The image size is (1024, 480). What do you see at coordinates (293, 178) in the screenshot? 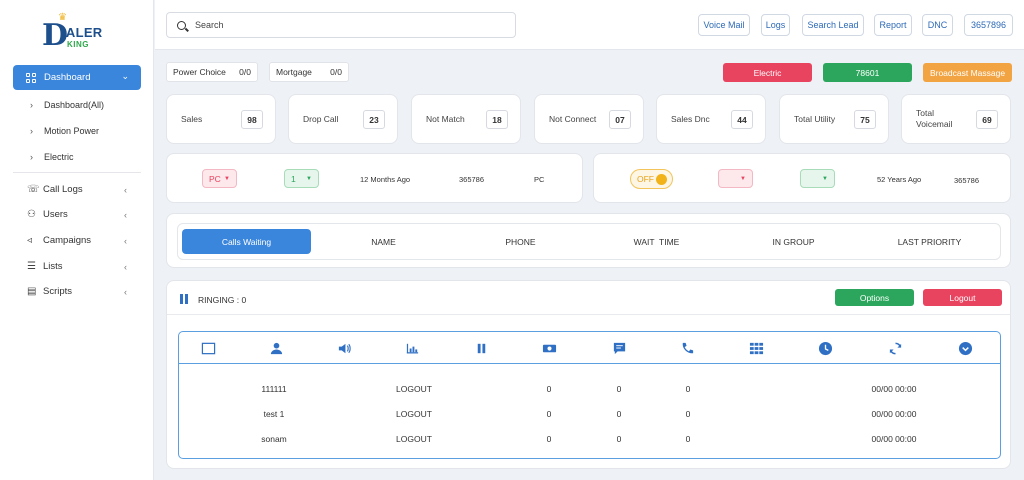
I see `list-select-value: 1` at bounding box center [293, 178].